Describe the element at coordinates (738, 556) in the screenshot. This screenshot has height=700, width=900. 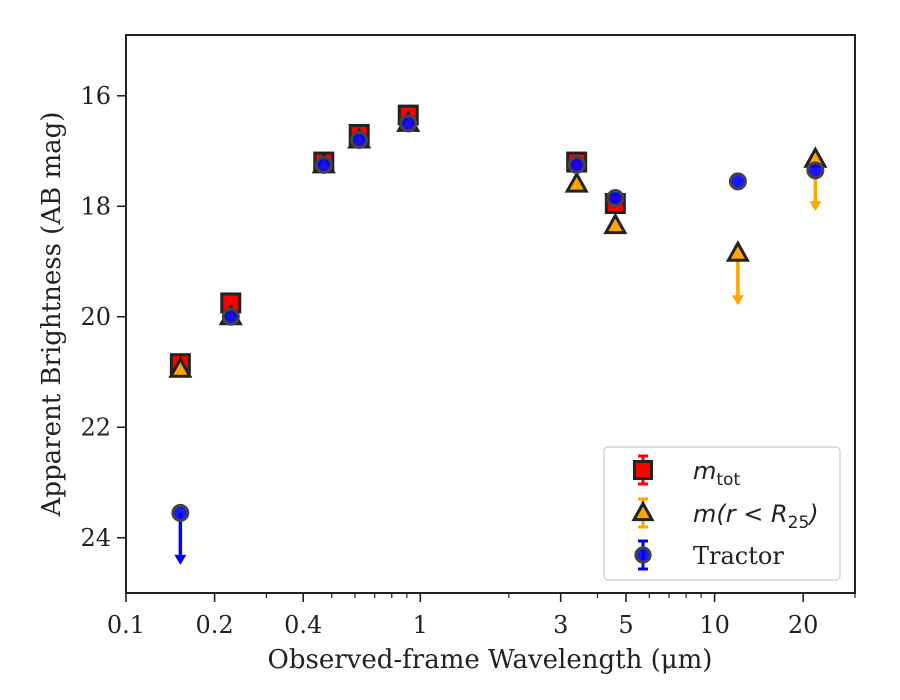
I see `legend-label: Tractor` at that location.